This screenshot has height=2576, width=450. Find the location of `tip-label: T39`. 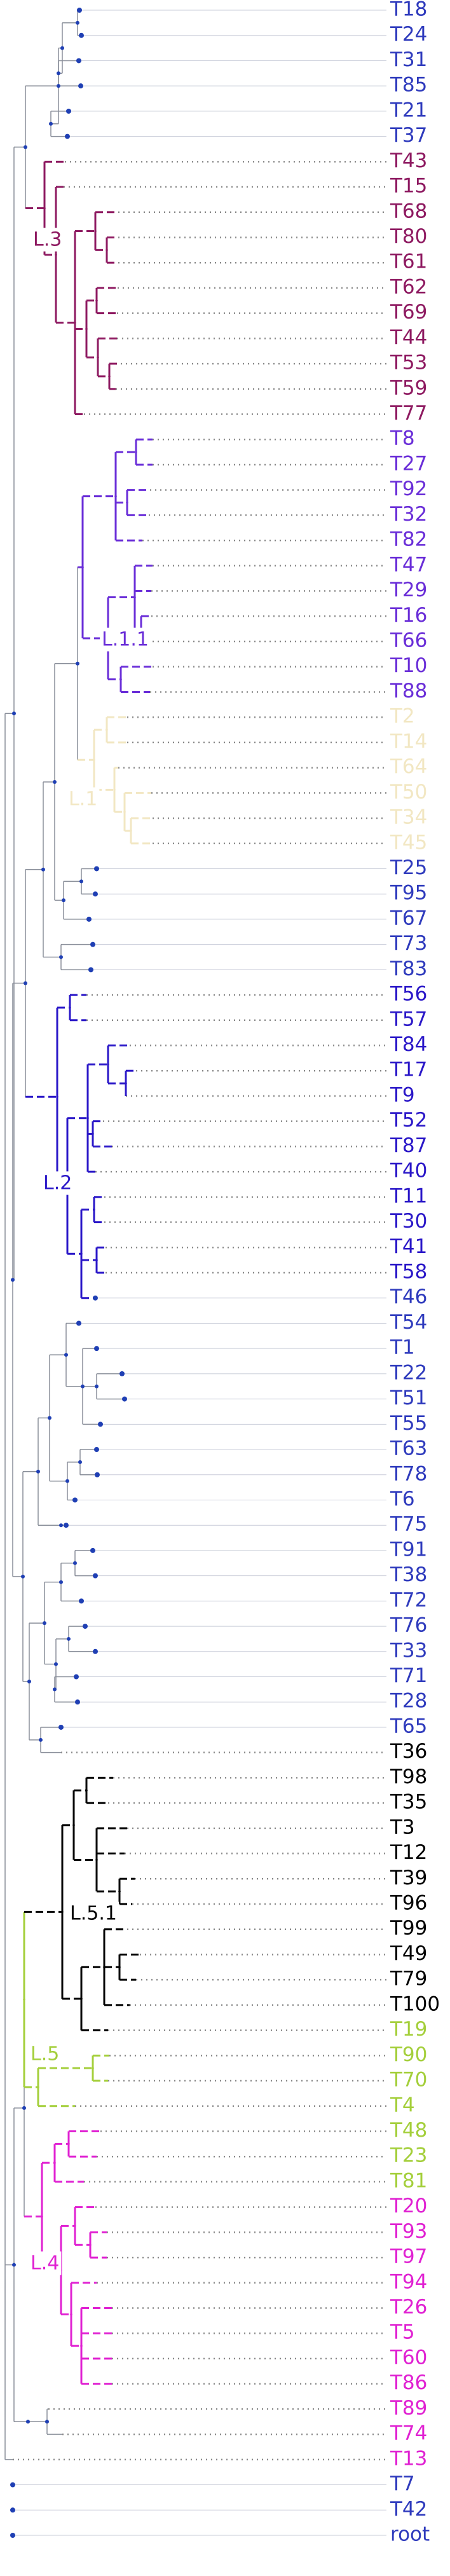

tip-label: T39 is located at coordinates (408, 1878).